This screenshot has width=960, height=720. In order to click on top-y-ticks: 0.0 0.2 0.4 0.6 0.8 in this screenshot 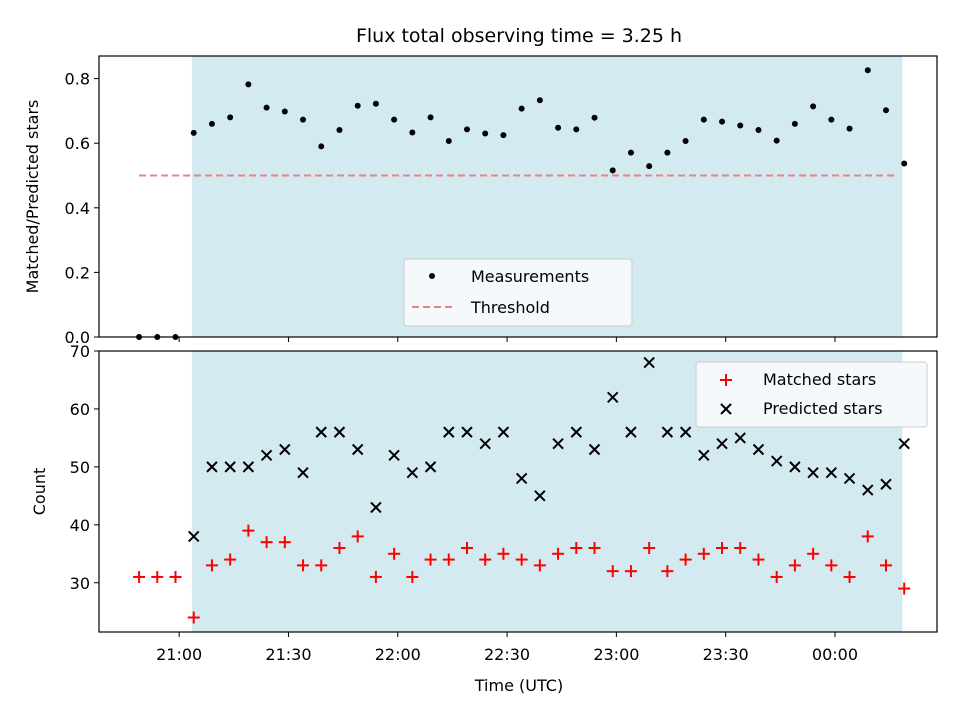, I will do `click(82, 208)`.